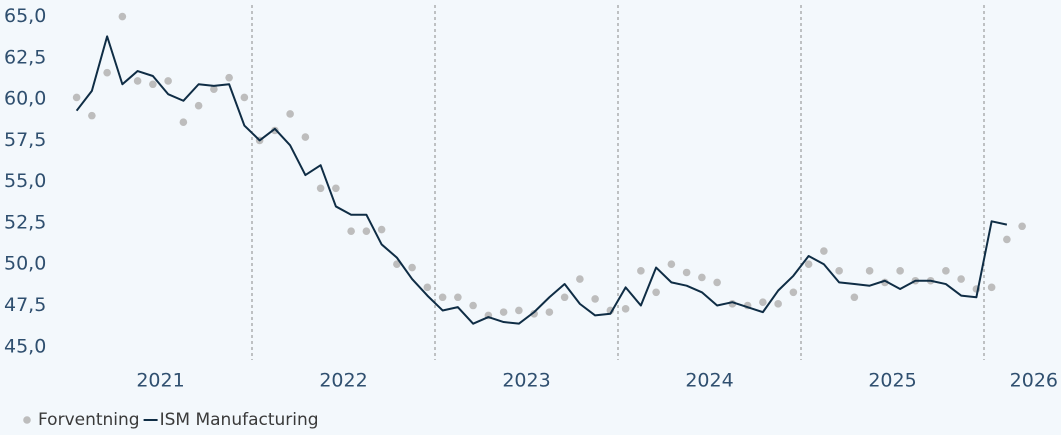 Image resolution: width=1061 pixels, height=435 pixels. I want to click on y-tick-label: 52,5, so click(25, 222).